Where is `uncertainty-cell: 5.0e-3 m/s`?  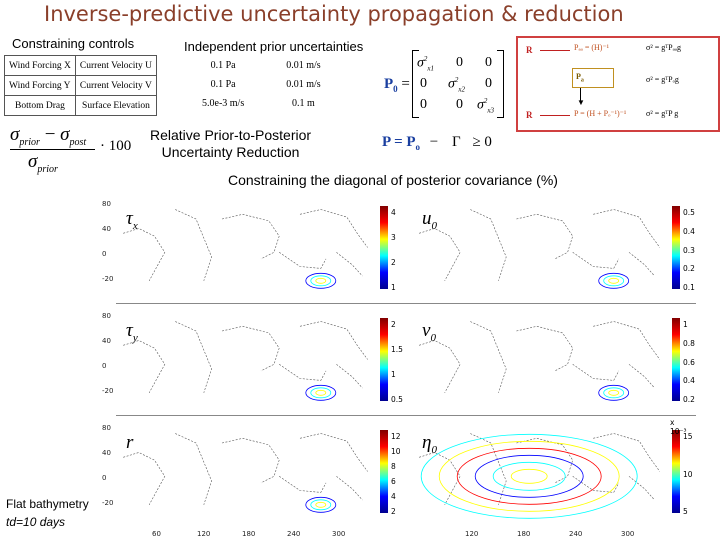 uncertainty-cell: 5.0e-3 m/s is located at coordinates (223, 103).